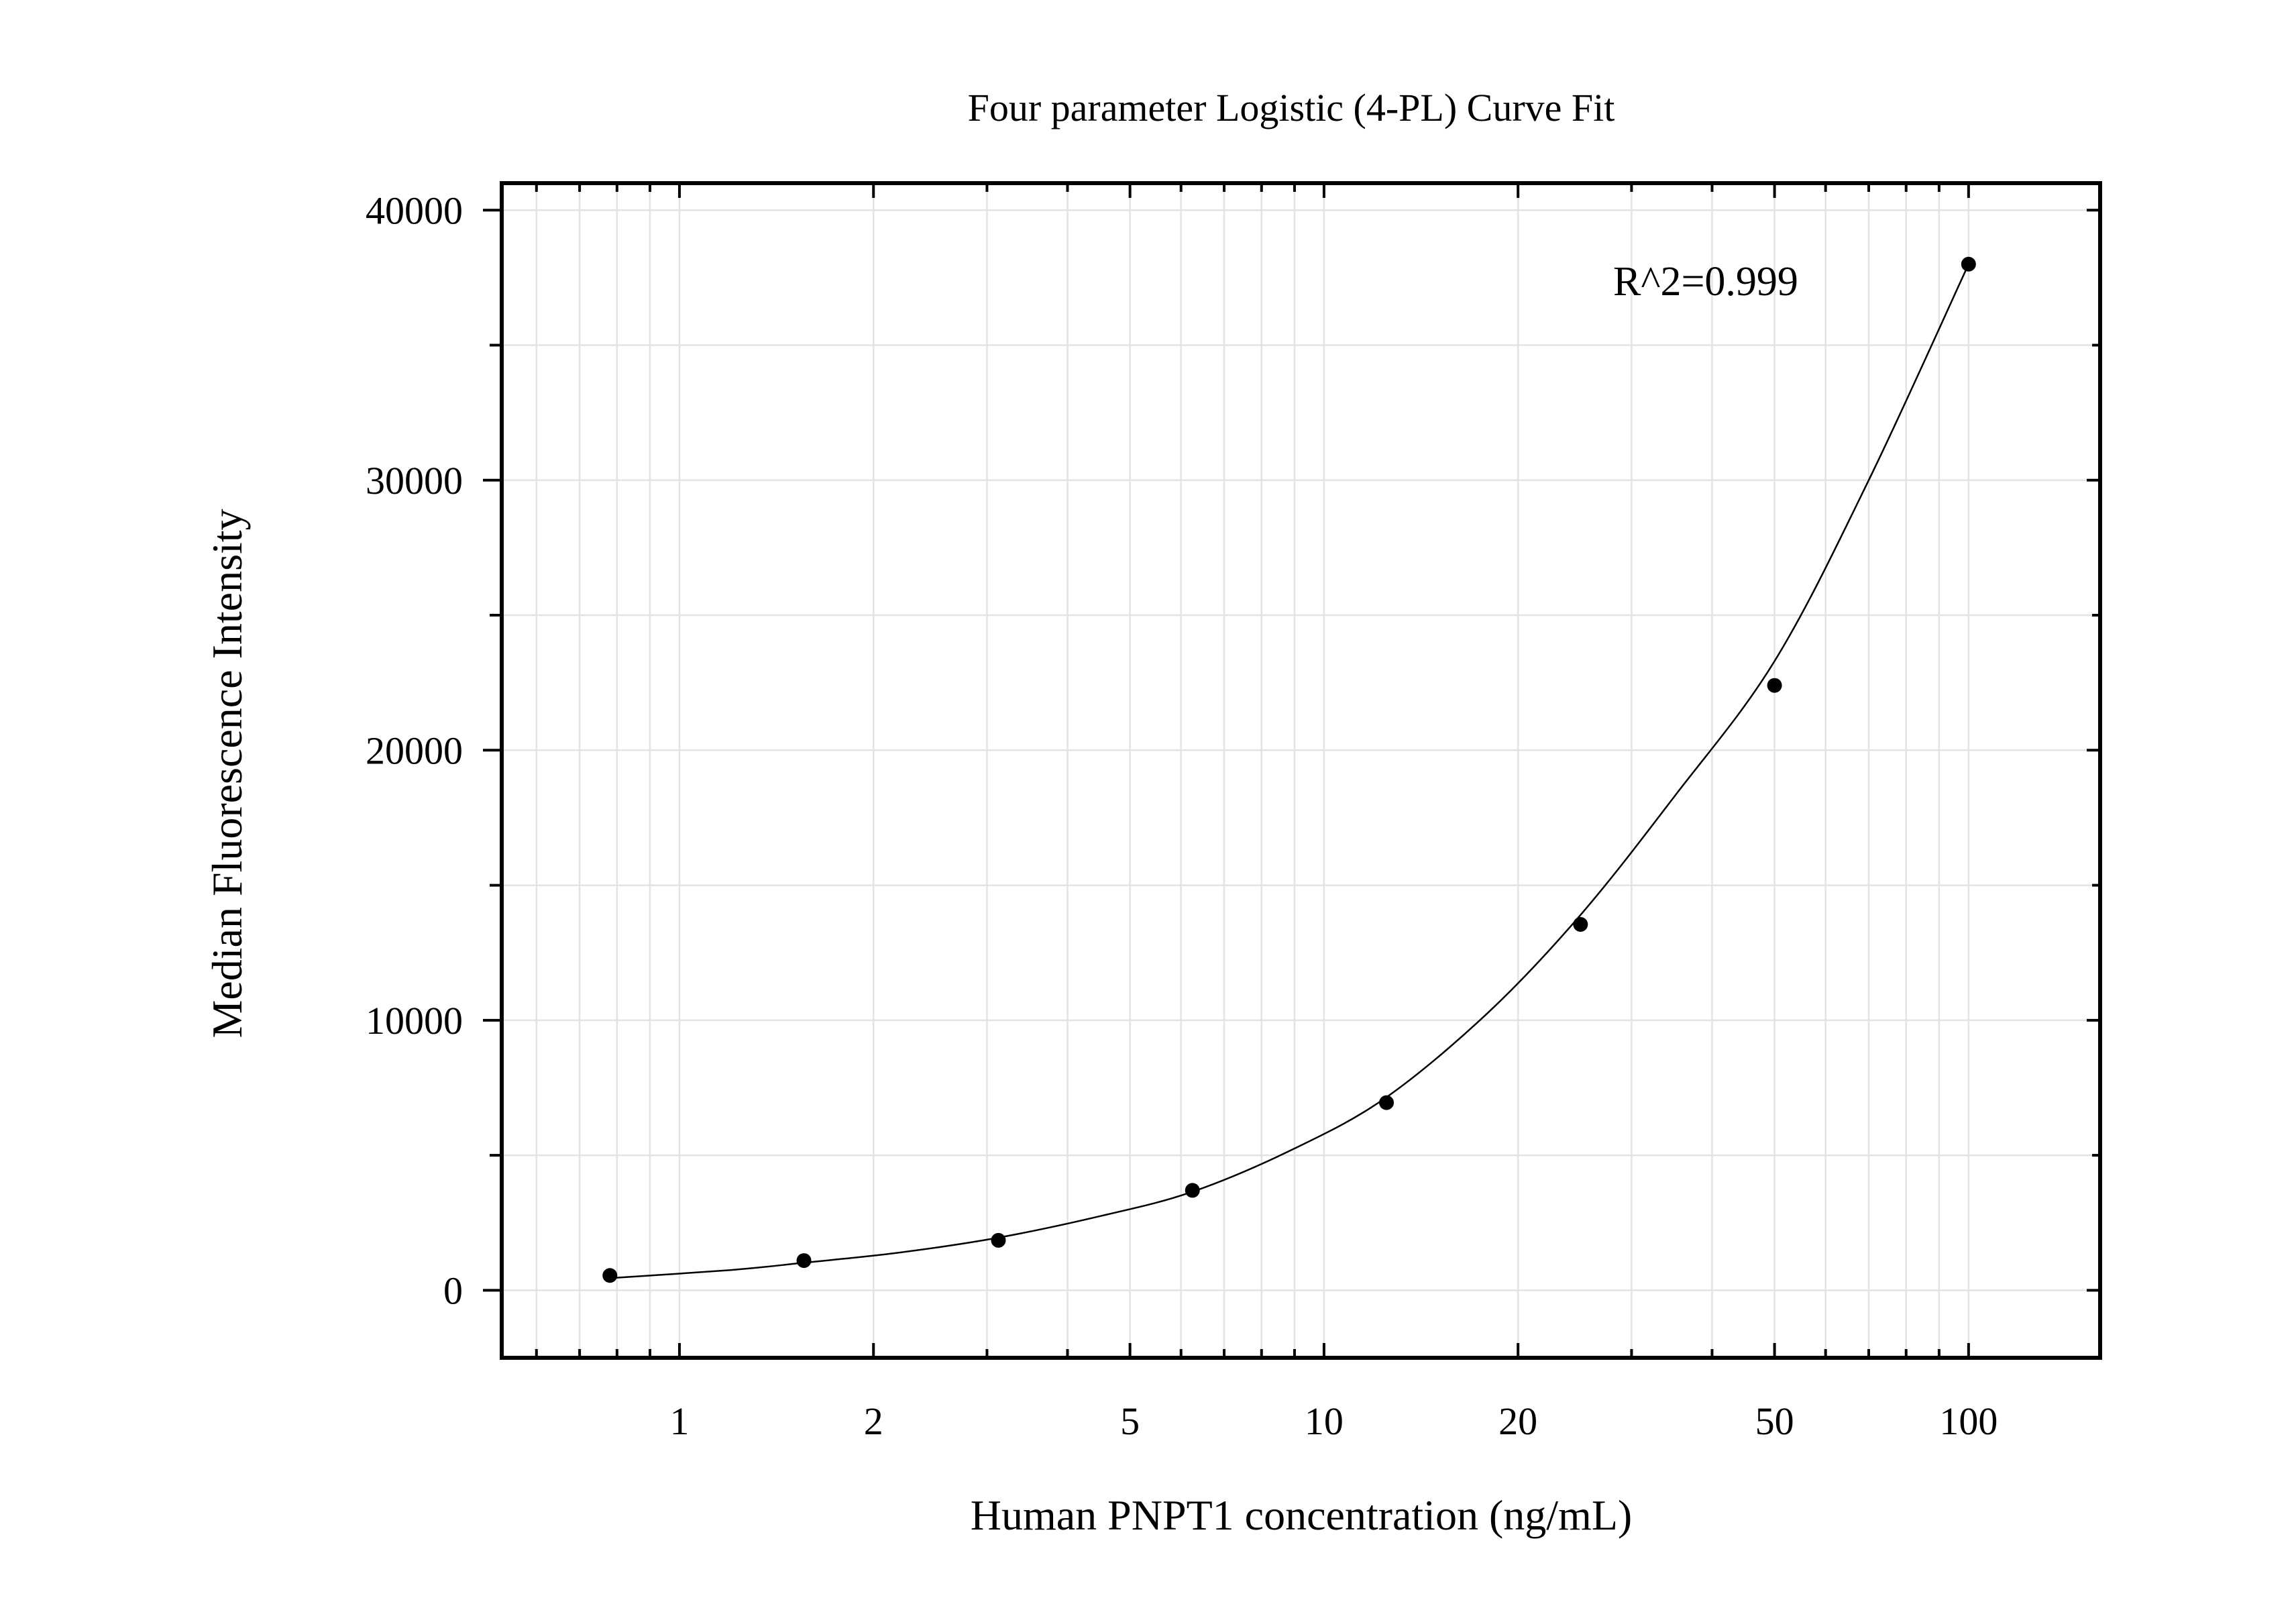  Describe the element at coordinates (1324, 1421) in the screenshot. I see `x-tick-label: 10` at that location.